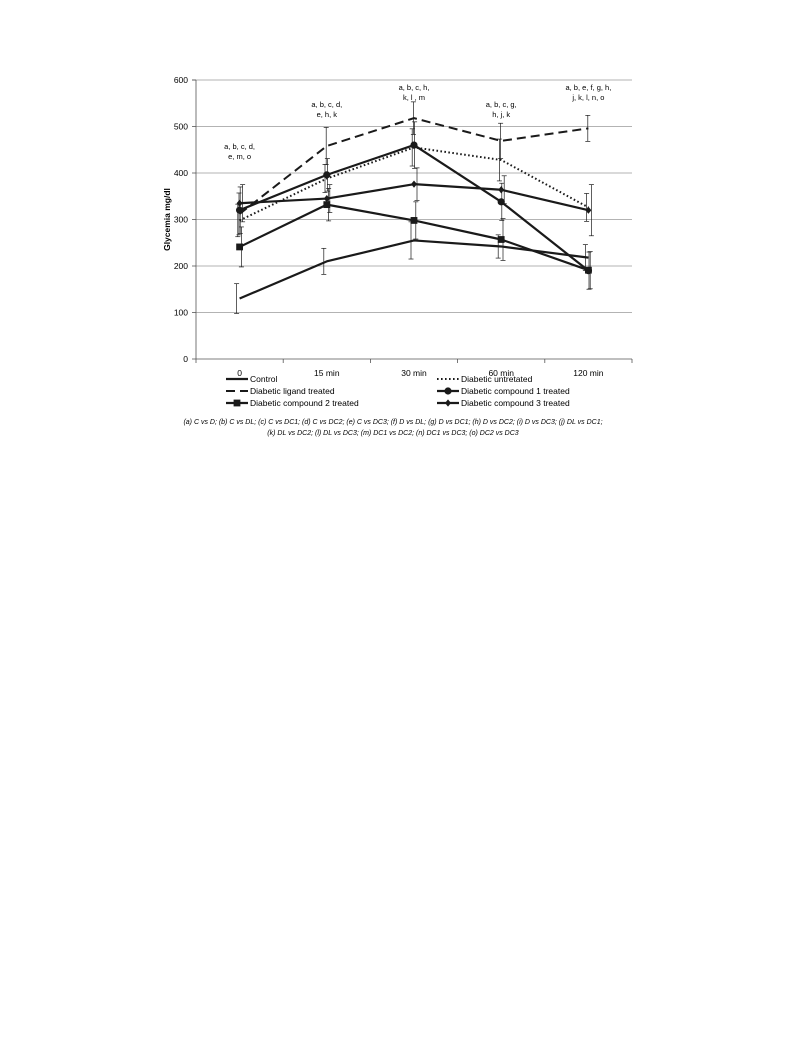  Describe the element at coordinates (181, 313) in the screenshot. I see `y-tick-label: 100` at that location.